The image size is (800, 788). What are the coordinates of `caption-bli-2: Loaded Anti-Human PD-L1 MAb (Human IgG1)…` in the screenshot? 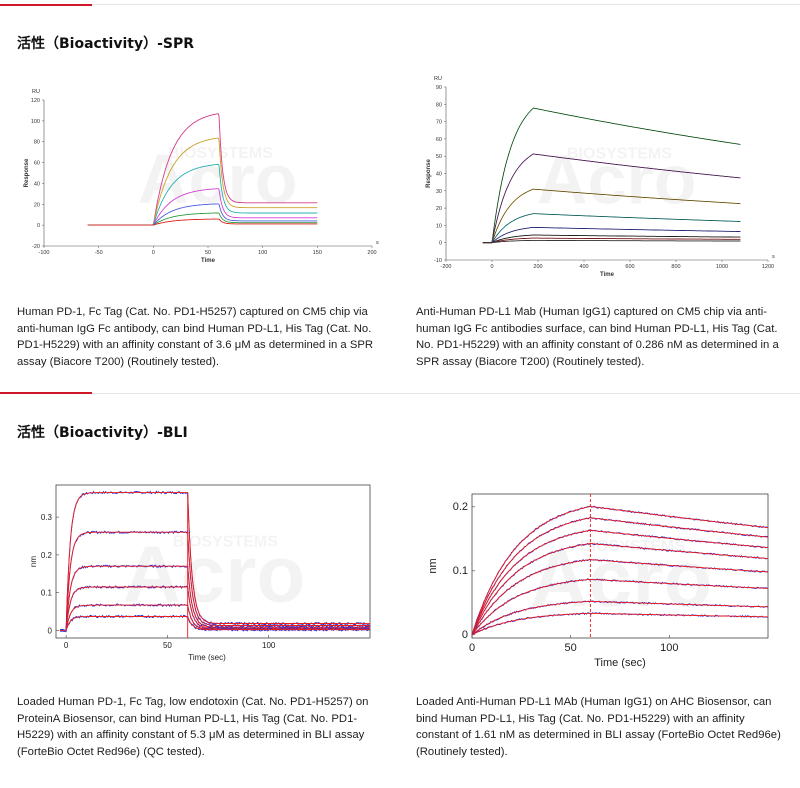 It's located at (598, 727).